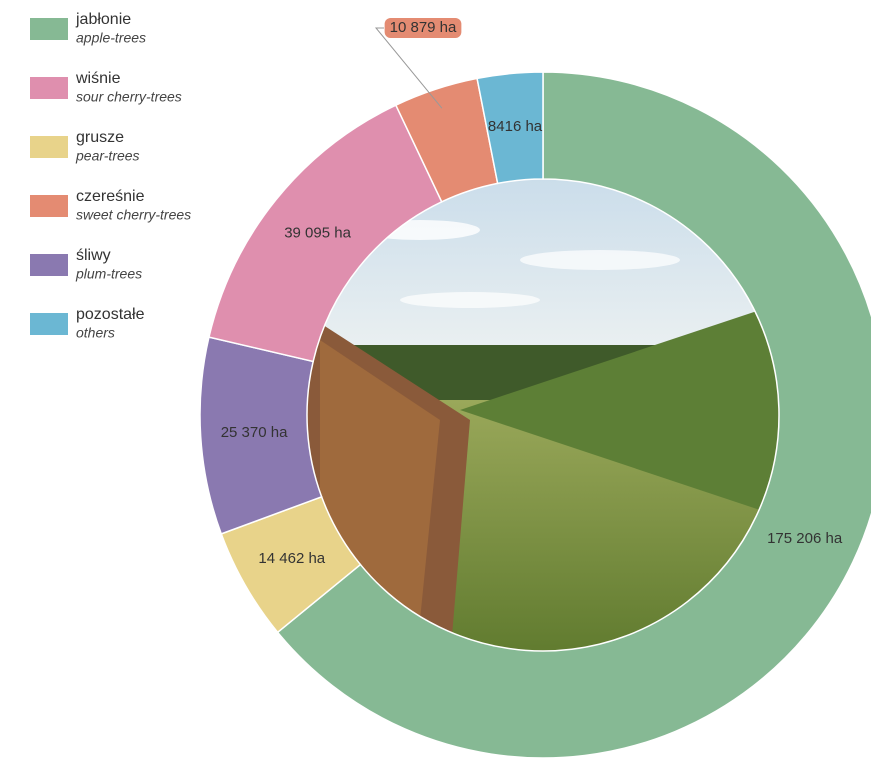 The image size is (871, 769). What do you see at coordinates (291, 558) in the screenshot?
I see `value-label: 14 462 ha` at bounding box center [291, 558].